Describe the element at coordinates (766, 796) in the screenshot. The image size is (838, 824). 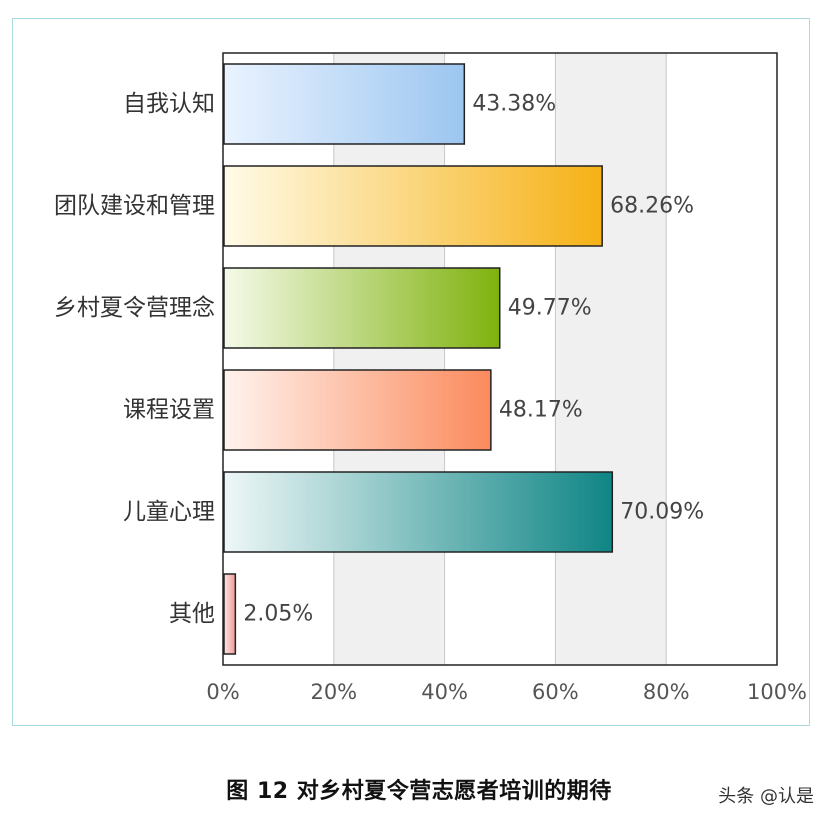
I see `watermark-text: 头条 @认是` at that location.